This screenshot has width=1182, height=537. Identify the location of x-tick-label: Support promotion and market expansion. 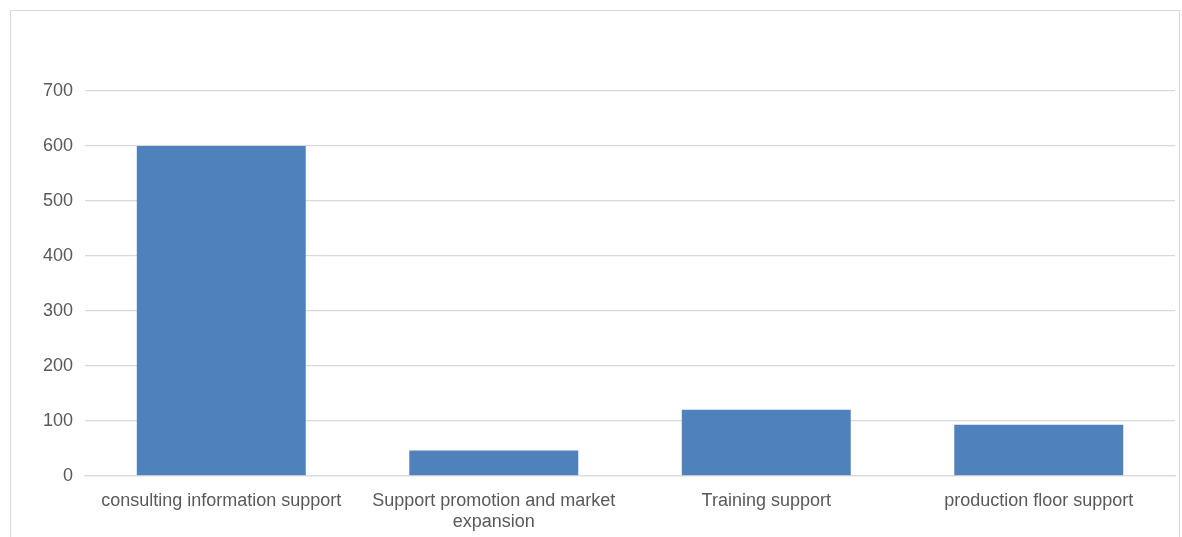
(494, 510).